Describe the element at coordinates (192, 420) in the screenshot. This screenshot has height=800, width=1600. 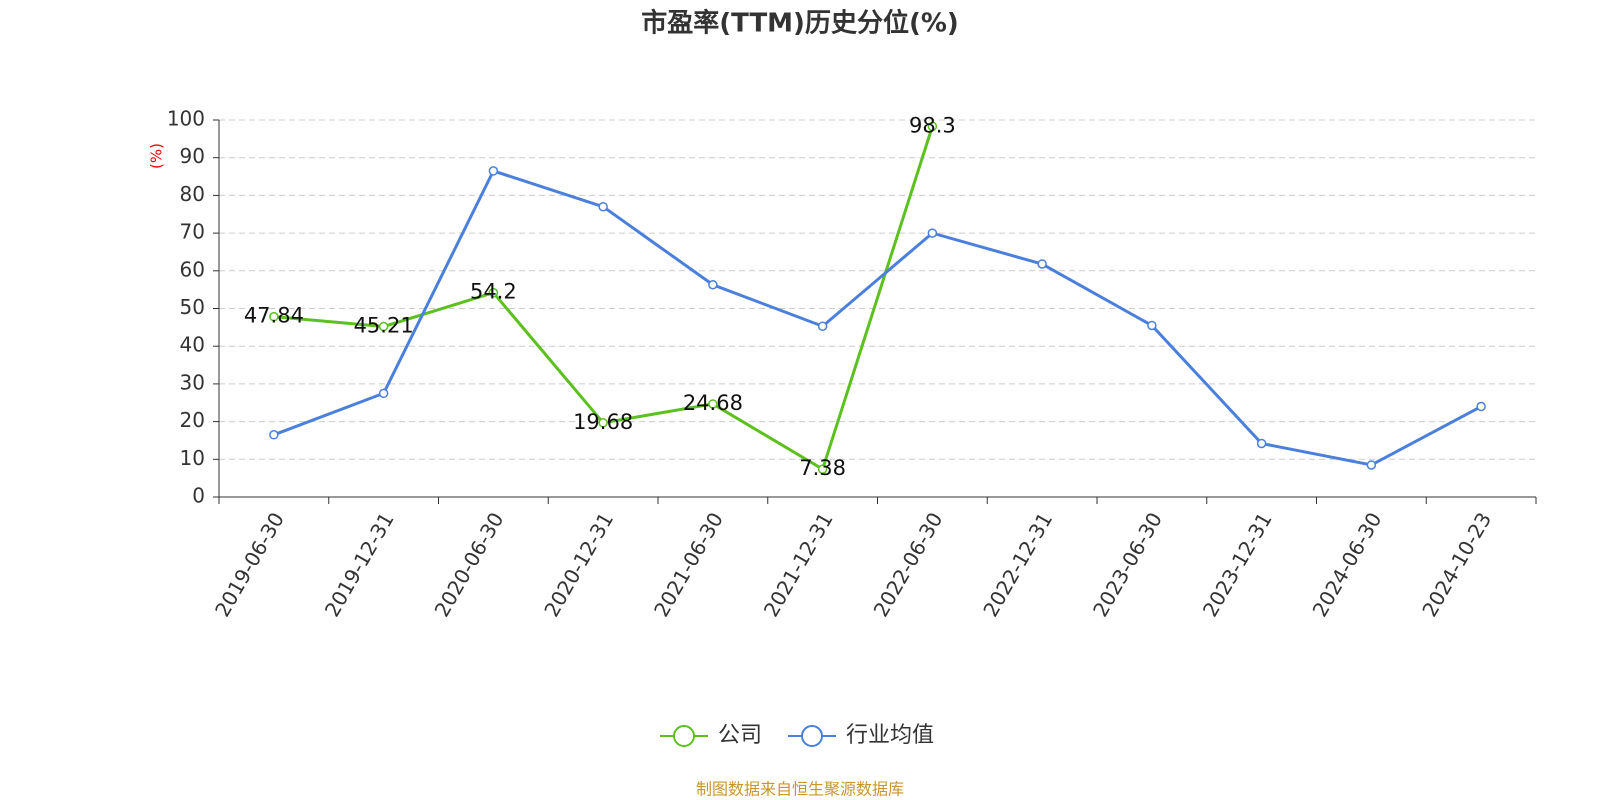
I see `y-tick-label: 20` at that location.